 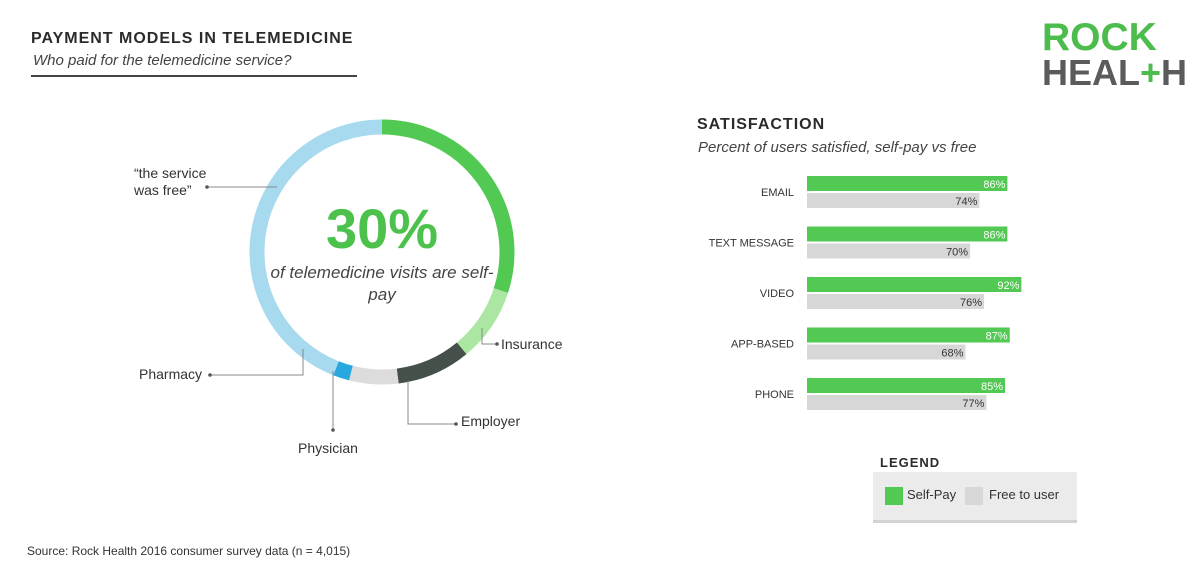 I want to click on self-pay-description: of telemedicine visits are self-pay, so click(x=382, y=283).